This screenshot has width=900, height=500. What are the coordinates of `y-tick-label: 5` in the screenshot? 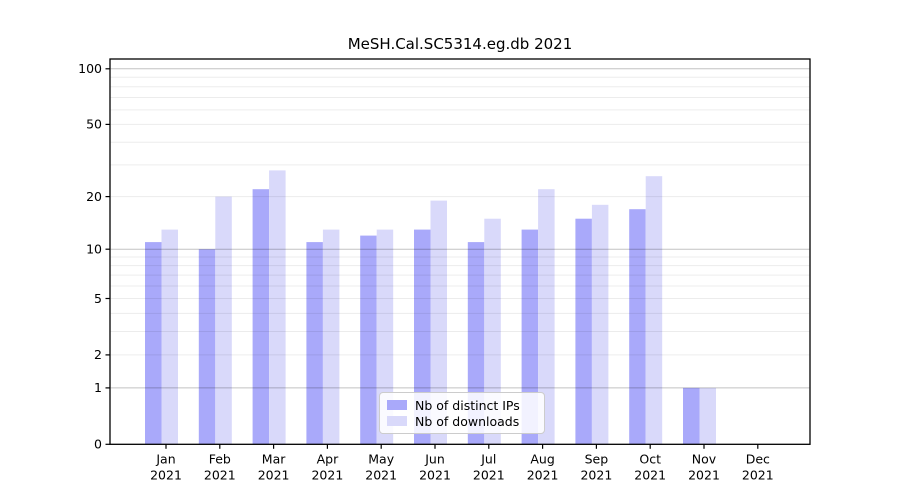 It's located at (98, 298).